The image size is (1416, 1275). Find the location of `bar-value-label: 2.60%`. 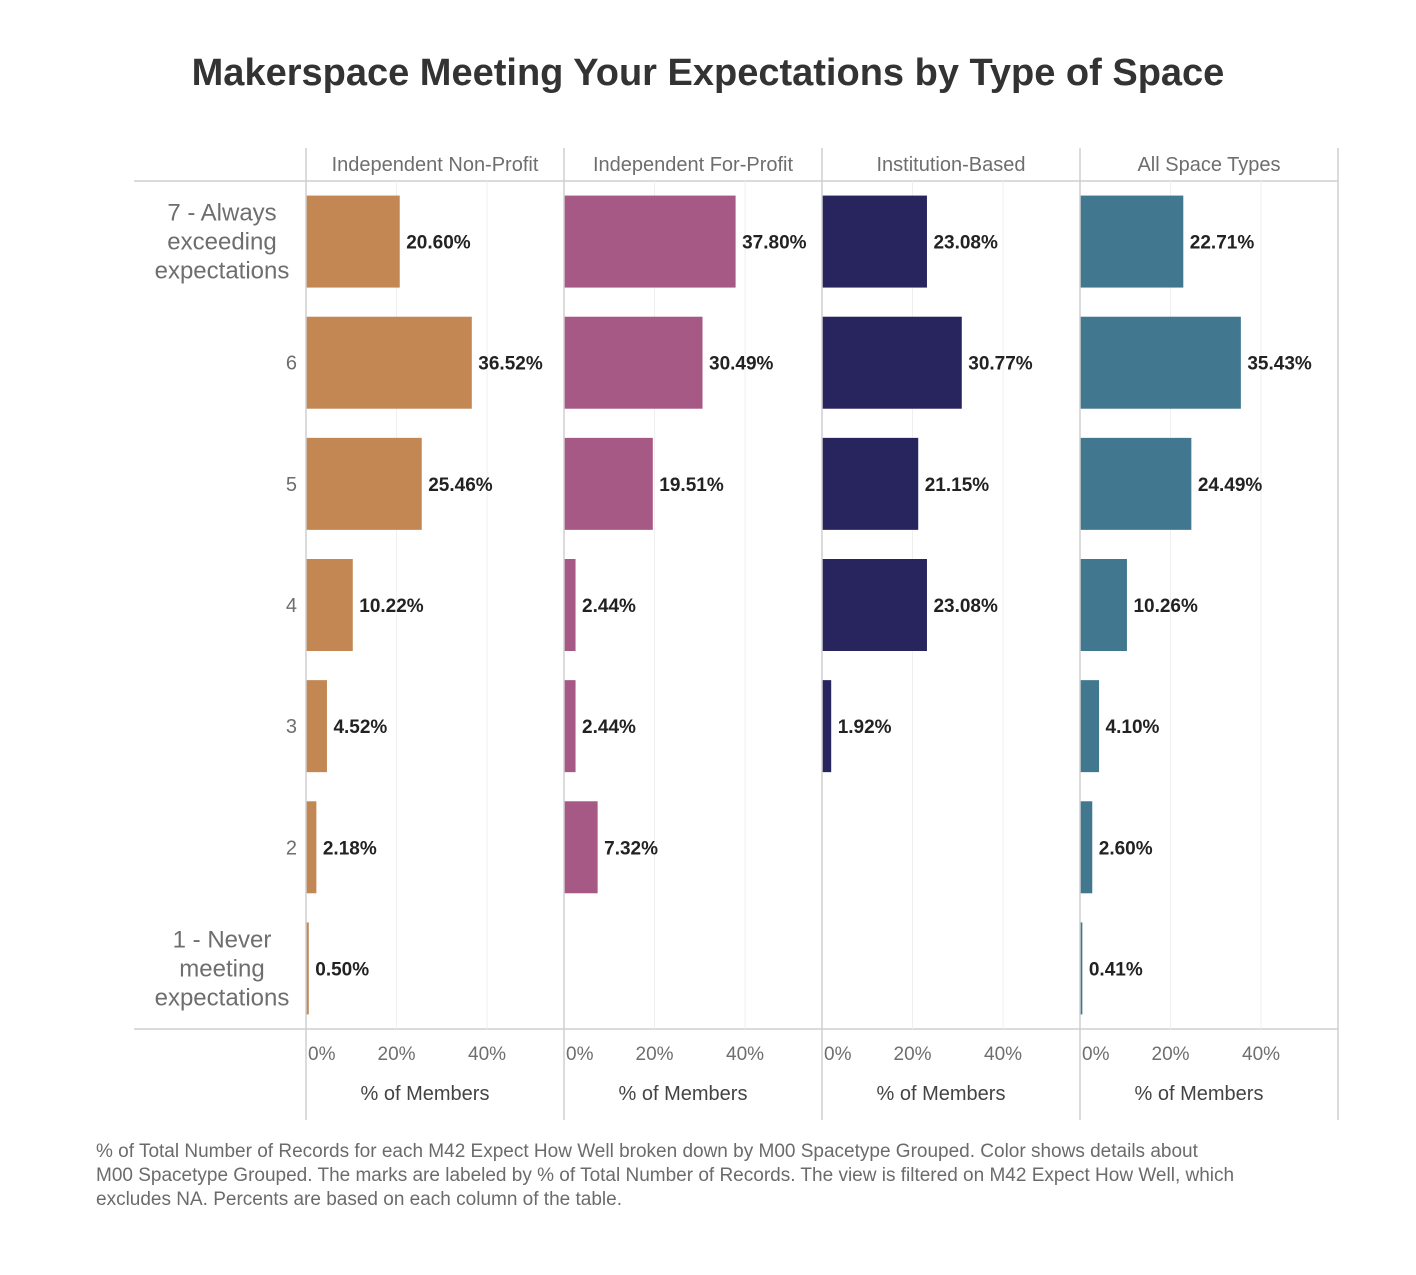

bar-value-label: 2.60% is located at coordinates (1126, 848).